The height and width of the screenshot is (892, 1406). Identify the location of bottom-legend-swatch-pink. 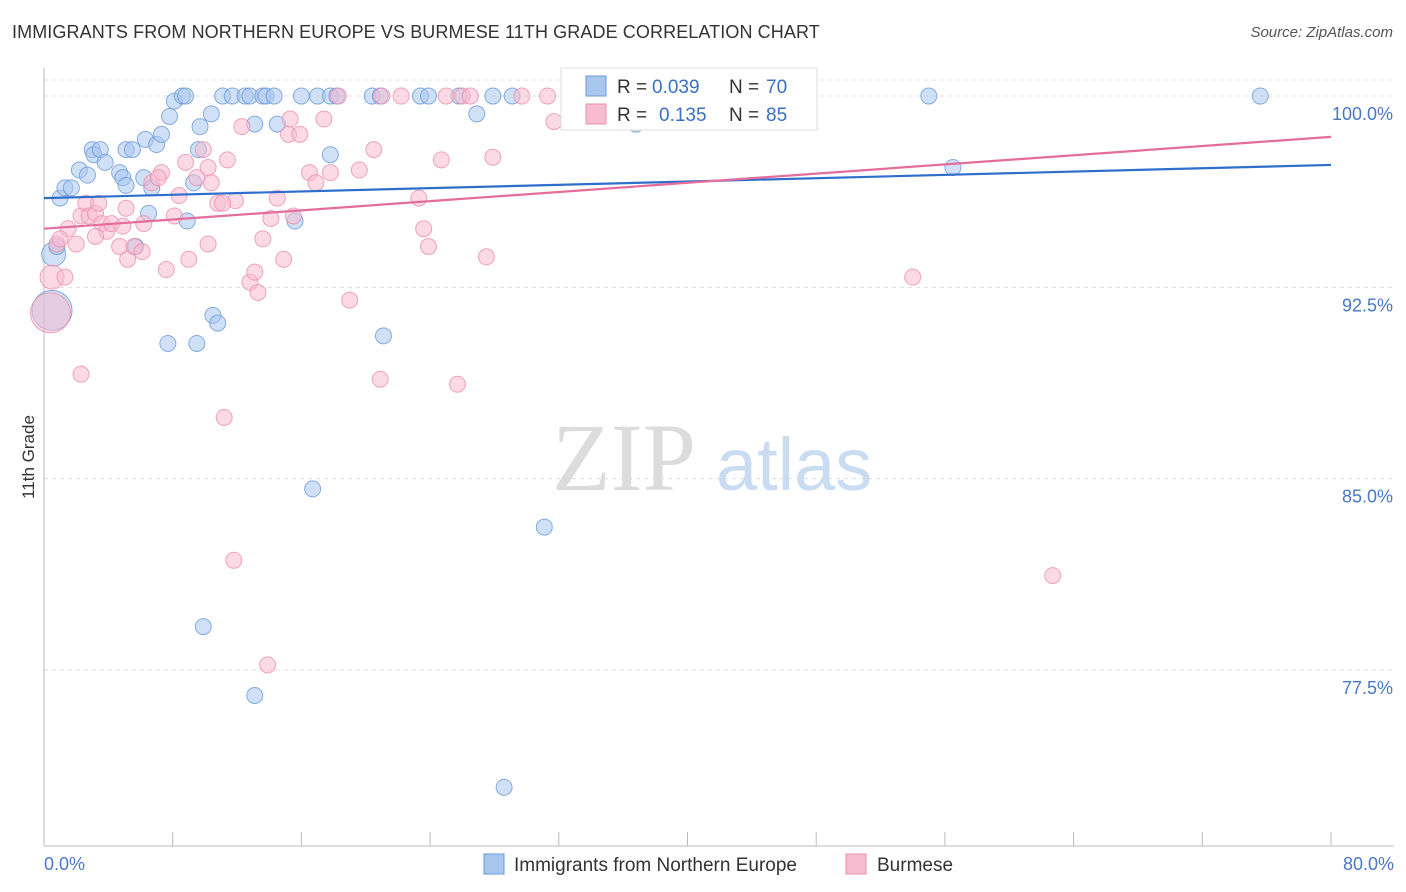
(856, 864).